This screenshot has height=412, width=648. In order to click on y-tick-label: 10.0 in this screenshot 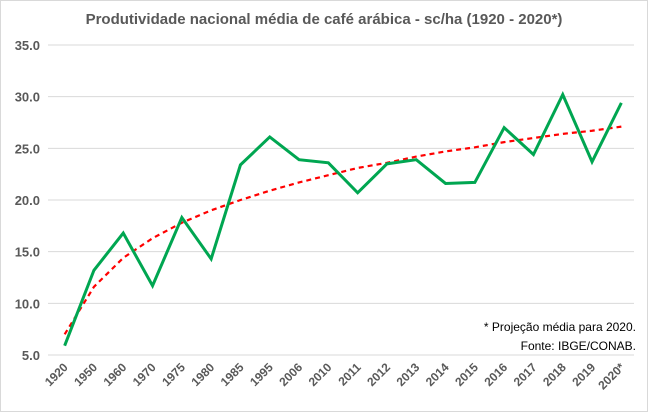, I will do `click(27, 303)`.